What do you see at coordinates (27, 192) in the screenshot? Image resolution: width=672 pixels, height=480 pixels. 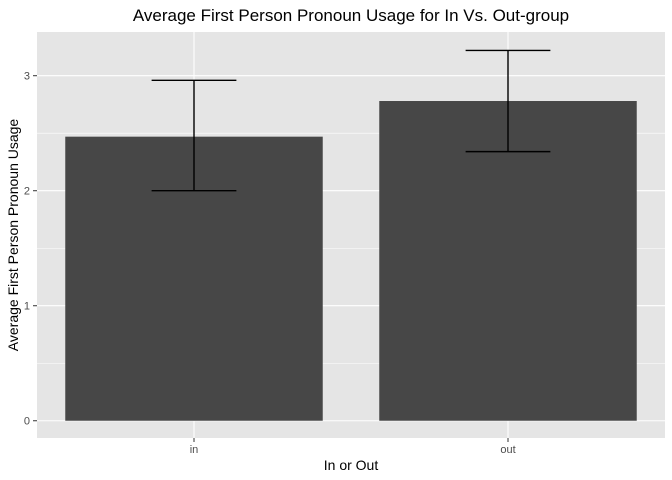 I see `y-tick-label: 2` at bounding box center [27, 192].